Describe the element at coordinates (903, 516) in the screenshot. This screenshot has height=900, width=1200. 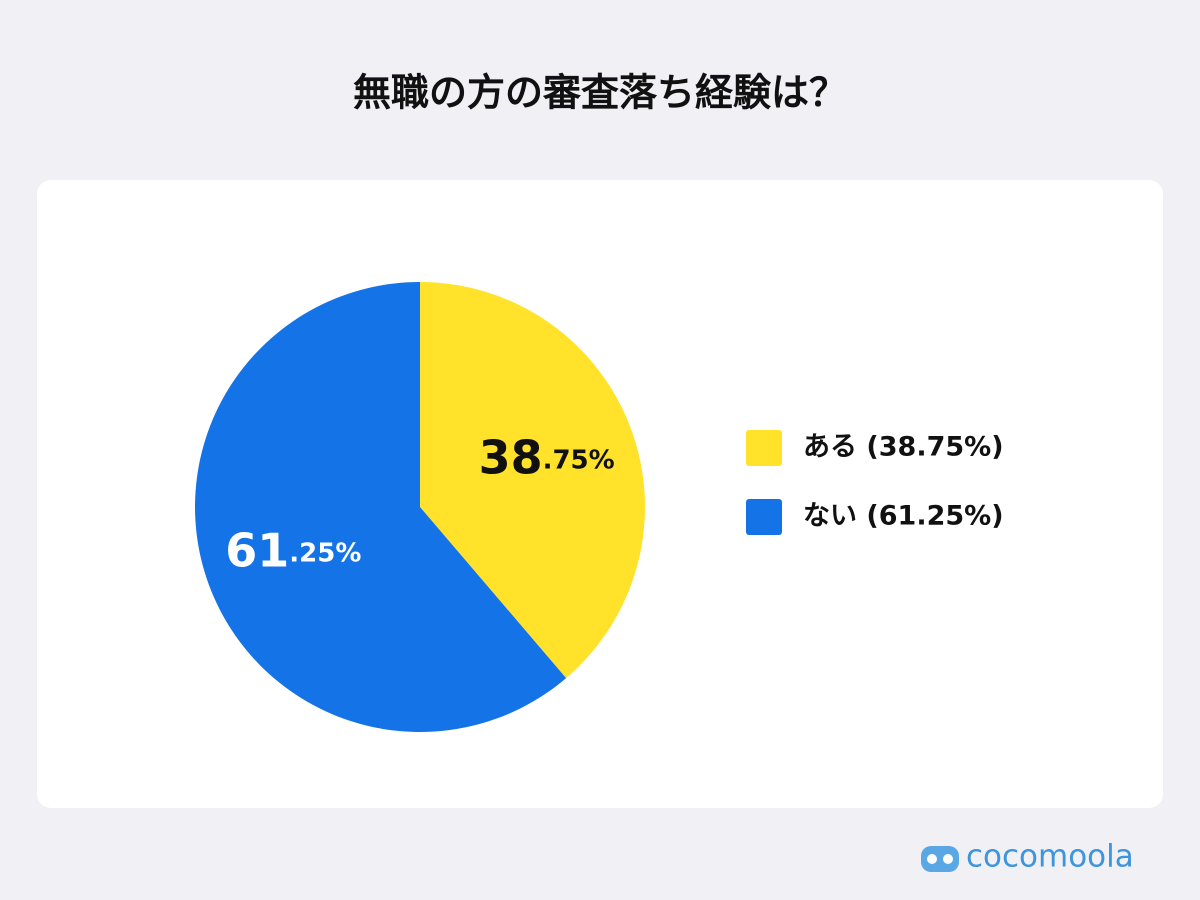
I see `legend-label: ない (61.25%)` at that location.